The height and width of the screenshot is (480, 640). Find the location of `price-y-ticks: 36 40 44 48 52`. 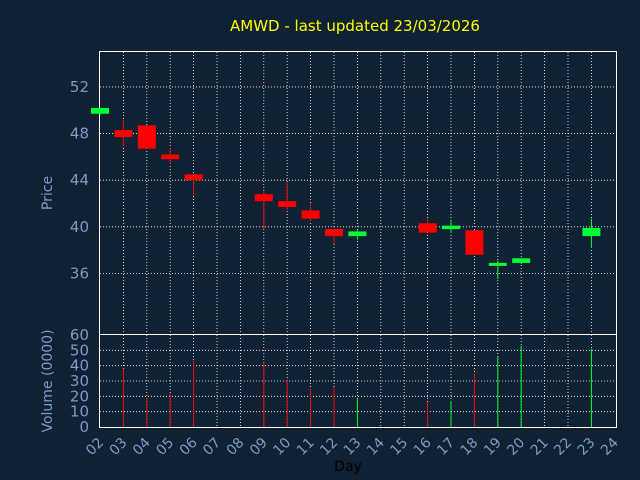

price-y-ticks: 36 40 44 48 52 is located at coordinates (79, 180).